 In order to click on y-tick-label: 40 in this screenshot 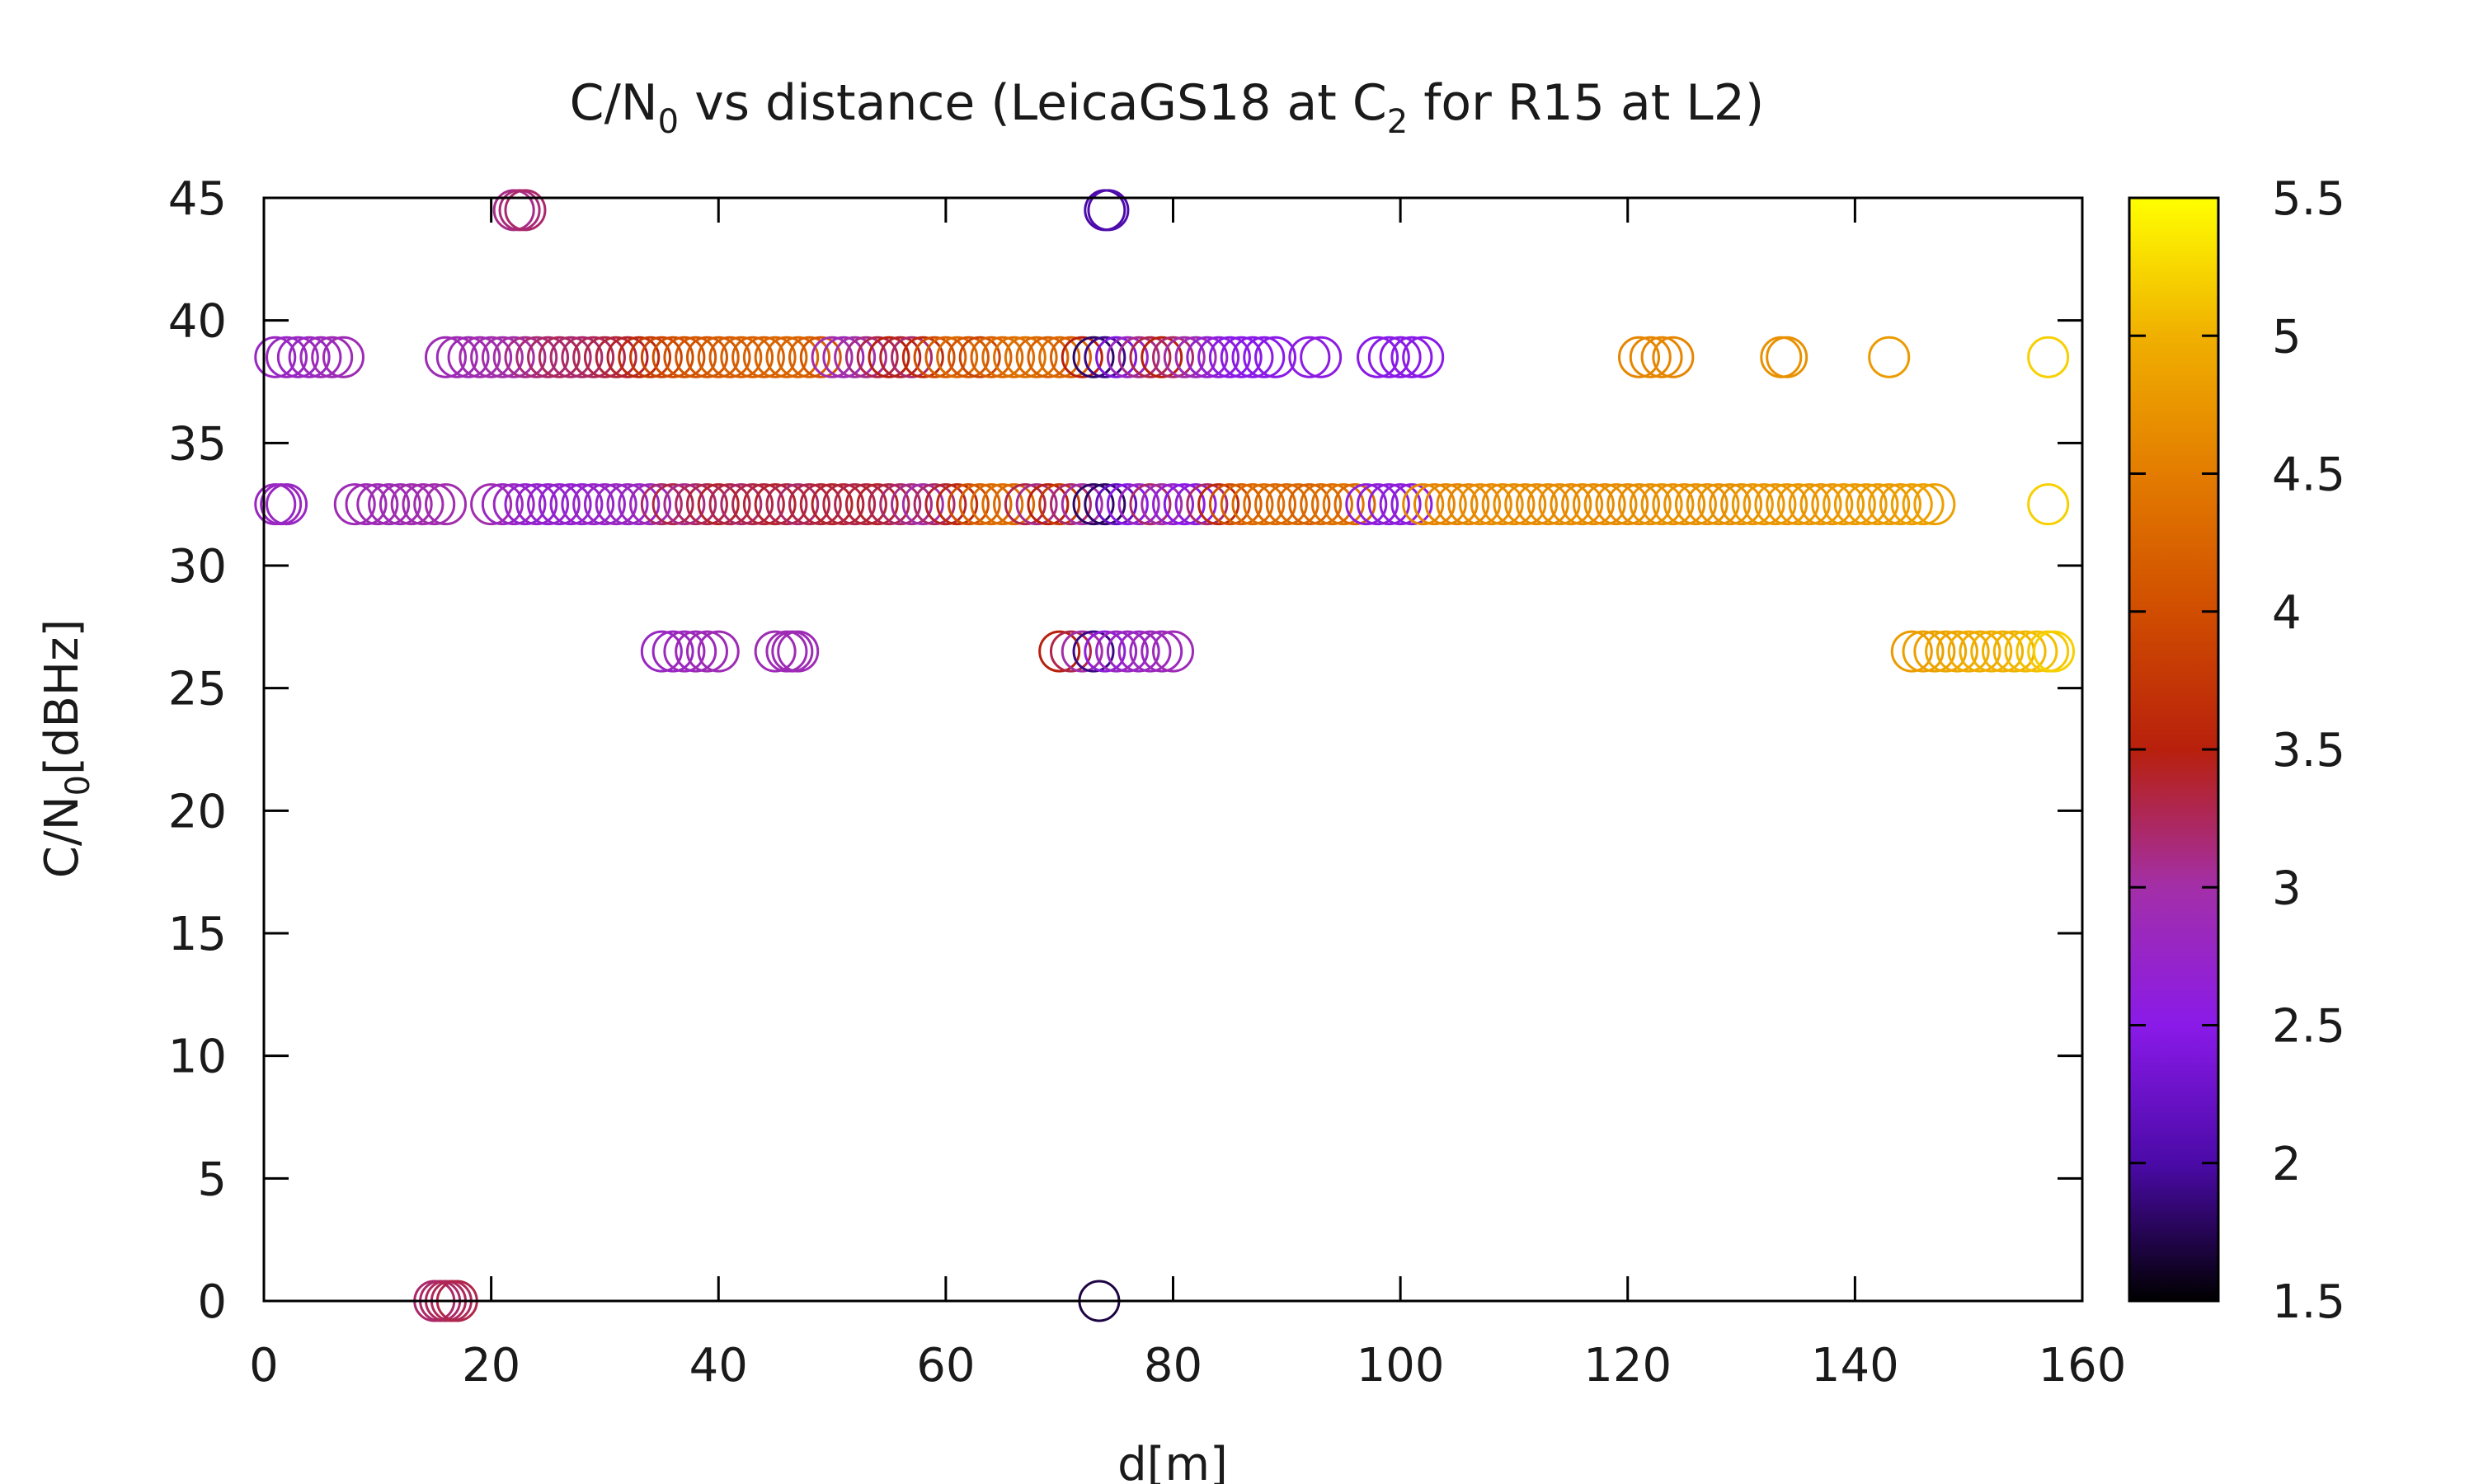, I will do `click(197, 322)`.